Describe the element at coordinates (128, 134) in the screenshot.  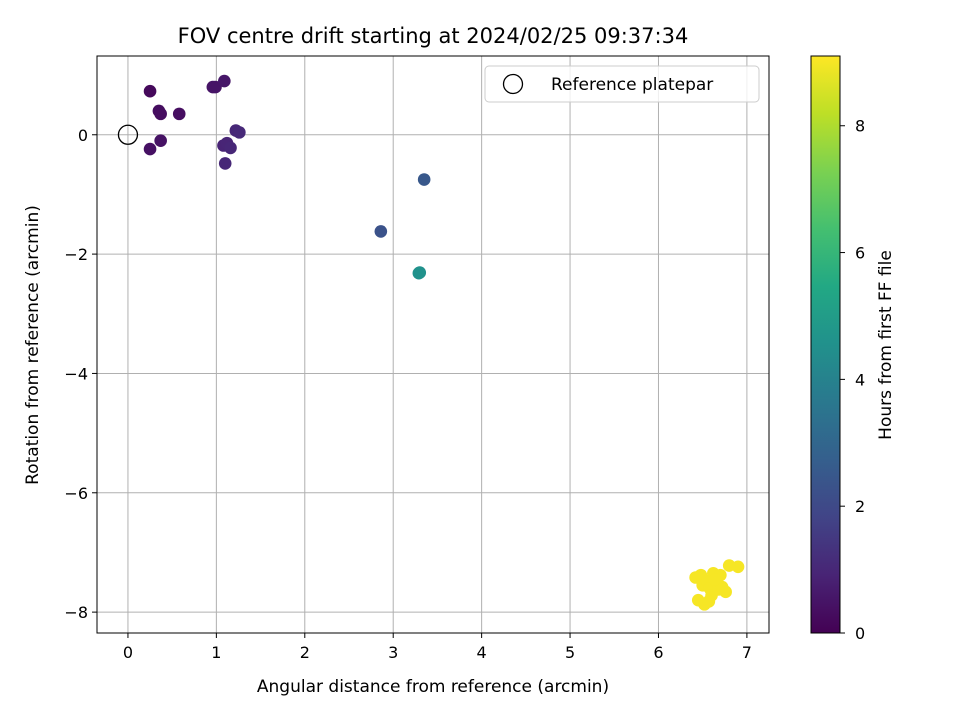
I see `reference-platepar-marker` at that location.